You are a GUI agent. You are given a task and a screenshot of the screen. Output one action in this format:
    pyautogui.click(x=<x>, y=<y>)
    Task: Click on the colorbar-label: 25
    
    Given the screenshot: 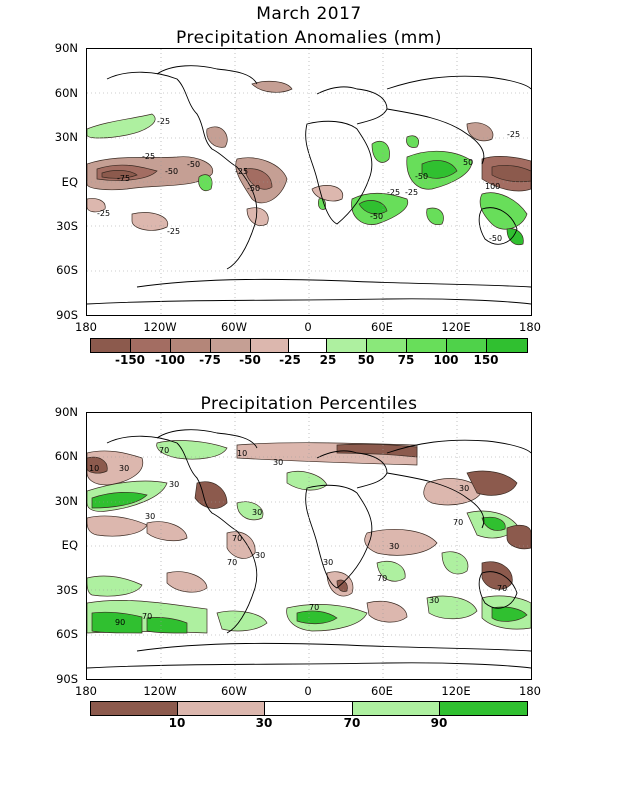 What is the action you would take?
    pyautogui.click(x=328, y=360)
    